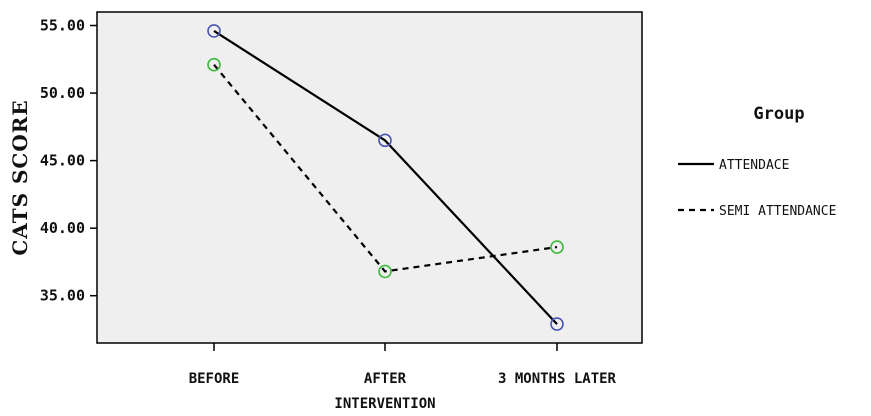 The width and height of the screenshot is (871, 416). I want to click on x-axis: BEFORE AFTER INTERVENTION 3 MONTHS LATER, so click(403, 377).